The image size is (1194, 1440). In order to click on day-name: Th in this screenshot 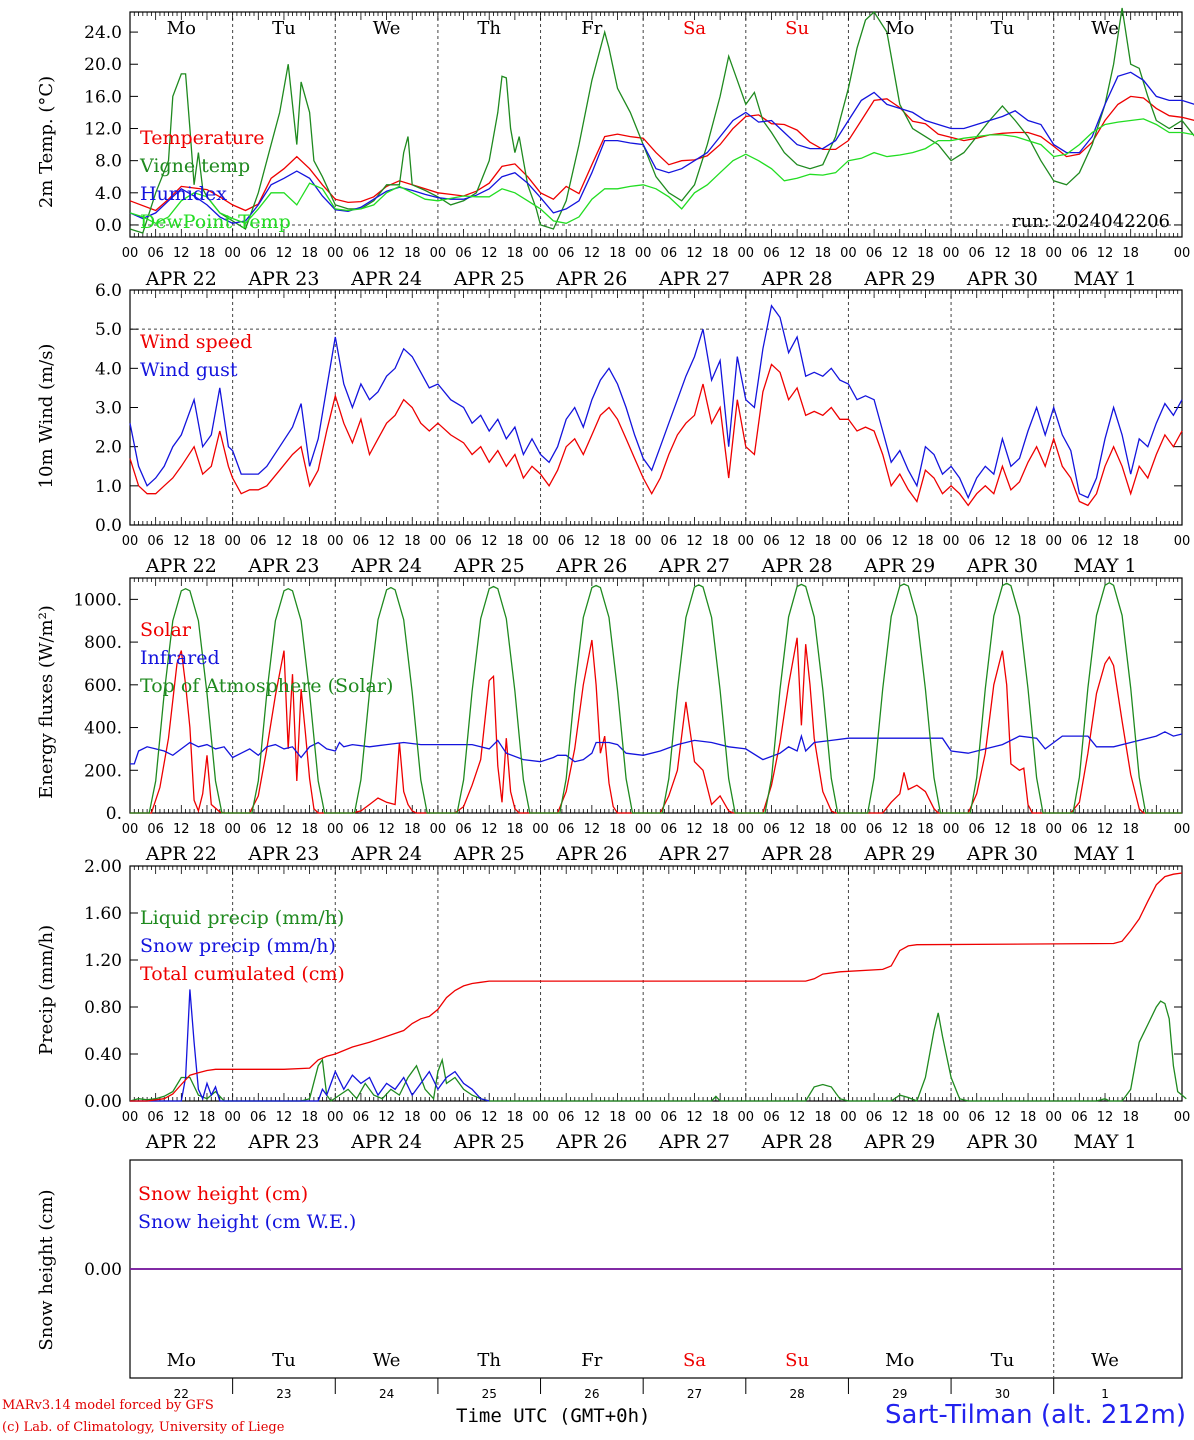, I will do `click(489, 28)`.